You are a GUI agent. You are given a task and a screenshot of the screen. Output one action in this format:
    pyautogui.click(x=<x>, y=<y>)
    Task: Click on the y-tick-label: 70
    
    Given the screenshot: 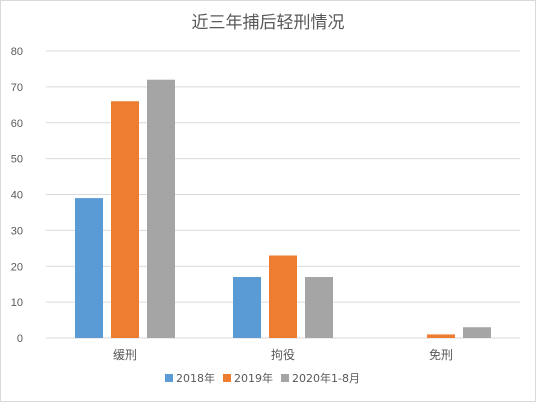 What is the action you would take?
    pyautogui.click(x=17, y=88)
    